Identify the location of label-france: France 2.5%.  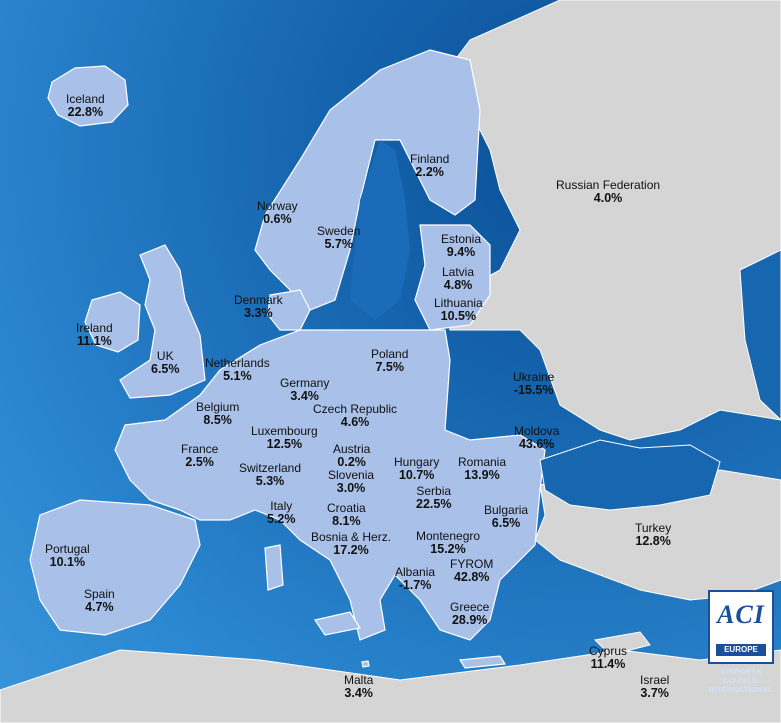
(199, 456).